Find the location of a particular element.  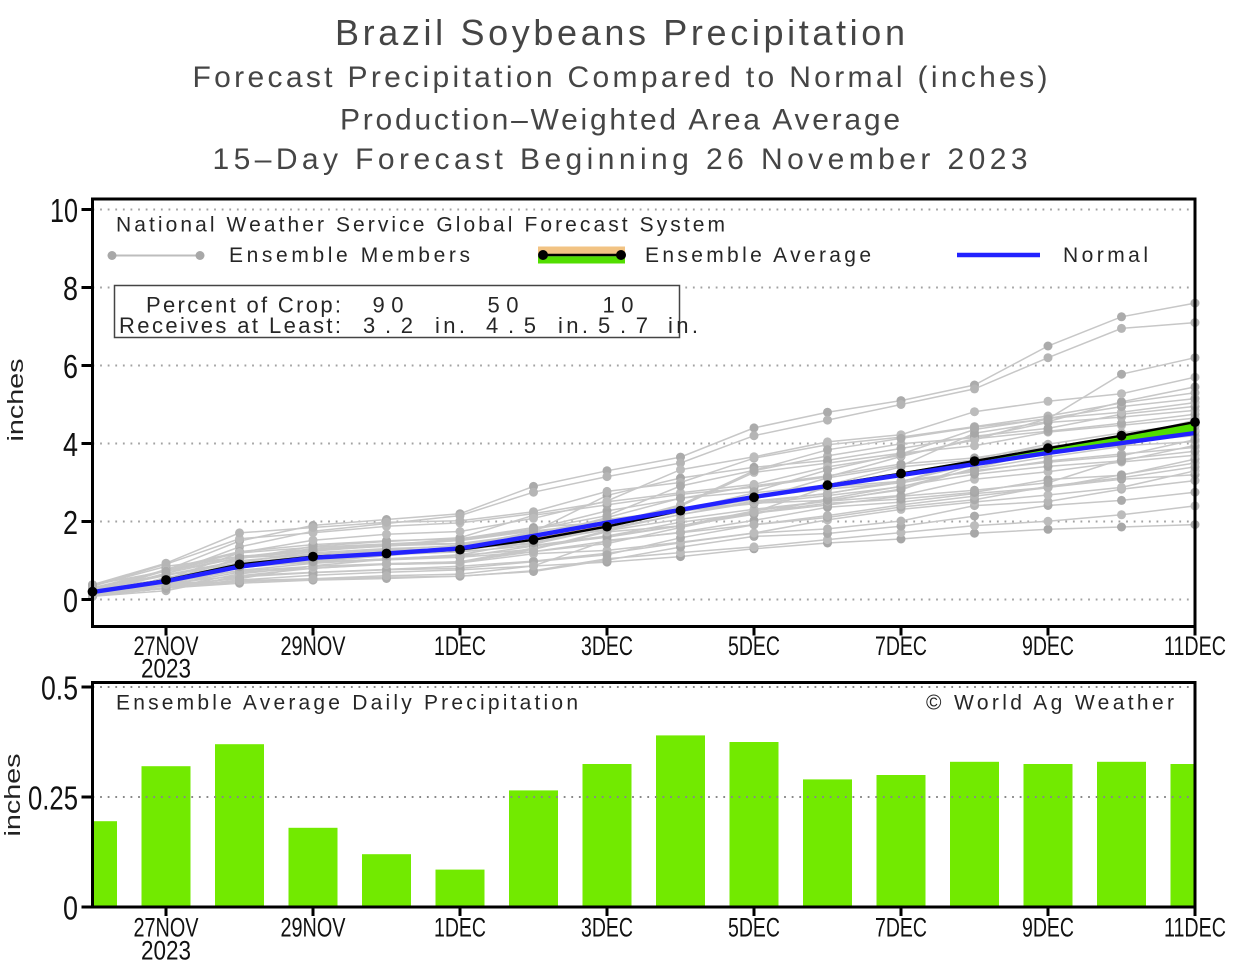

svg-text: Receives at Least: is located at coordinates (230, 325).